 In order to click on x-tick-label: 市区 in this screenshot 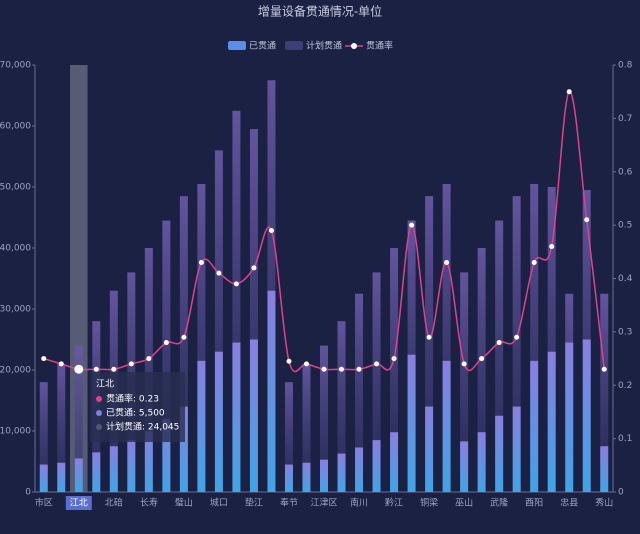, I will do `click(44, 503)`.